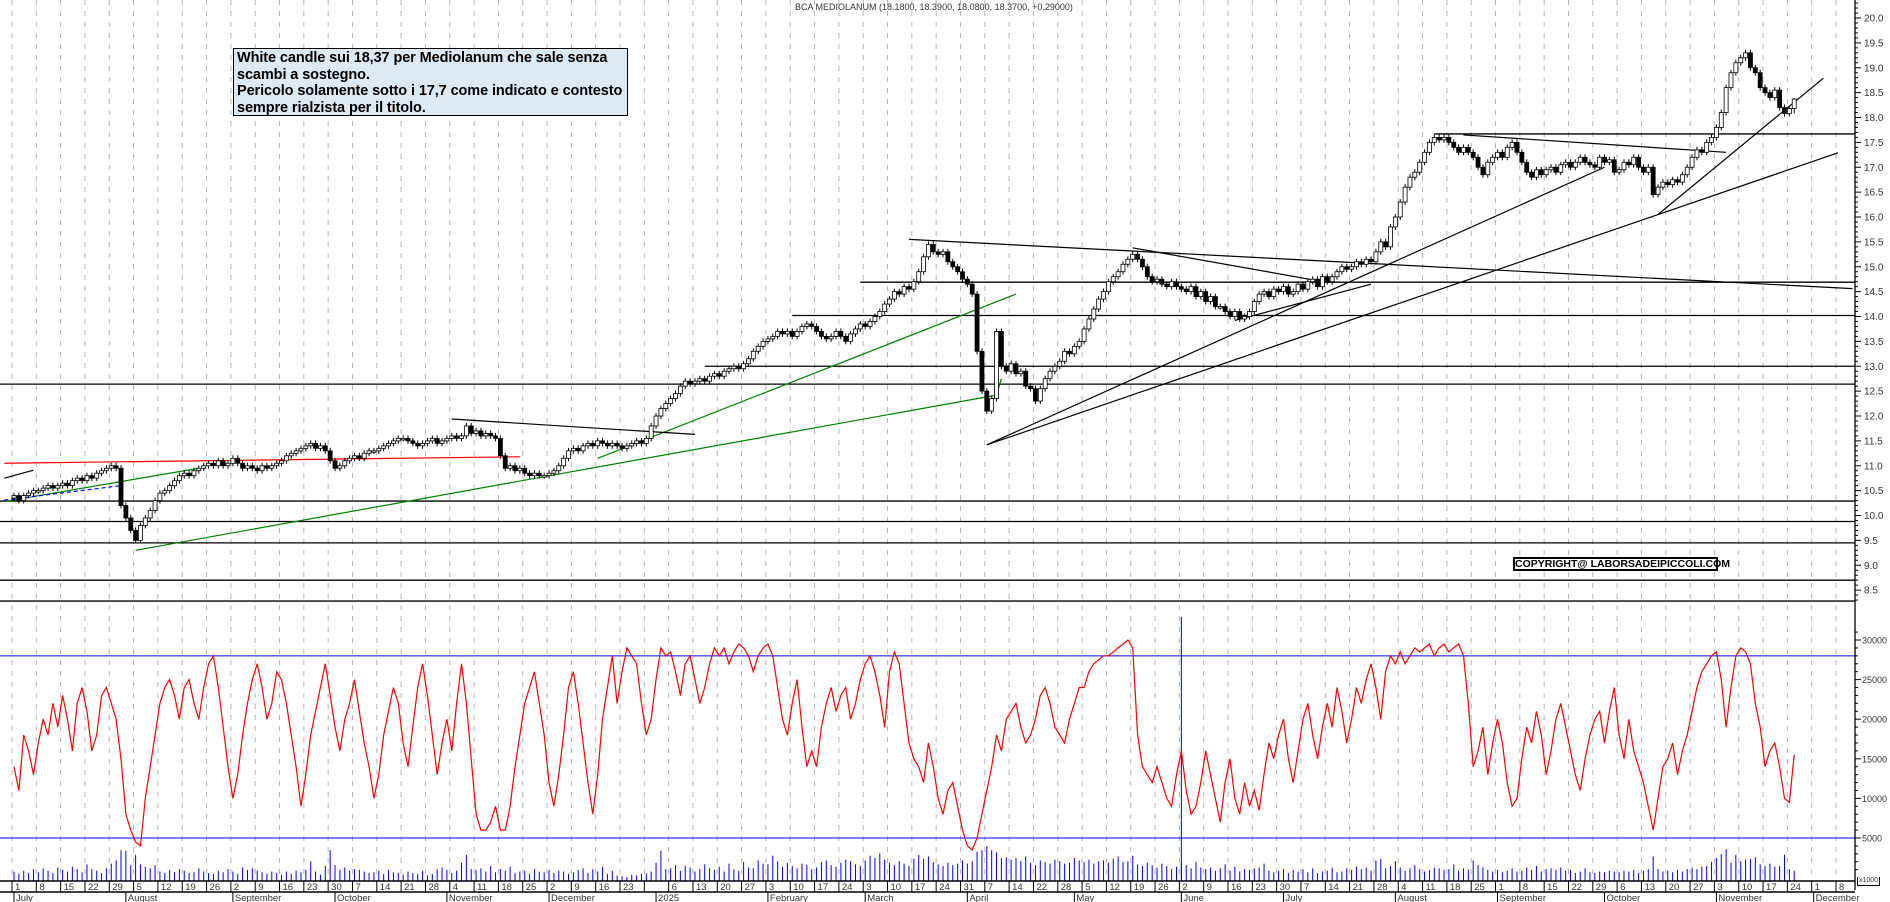  I want to click on trend-line, so click(1295, 306).